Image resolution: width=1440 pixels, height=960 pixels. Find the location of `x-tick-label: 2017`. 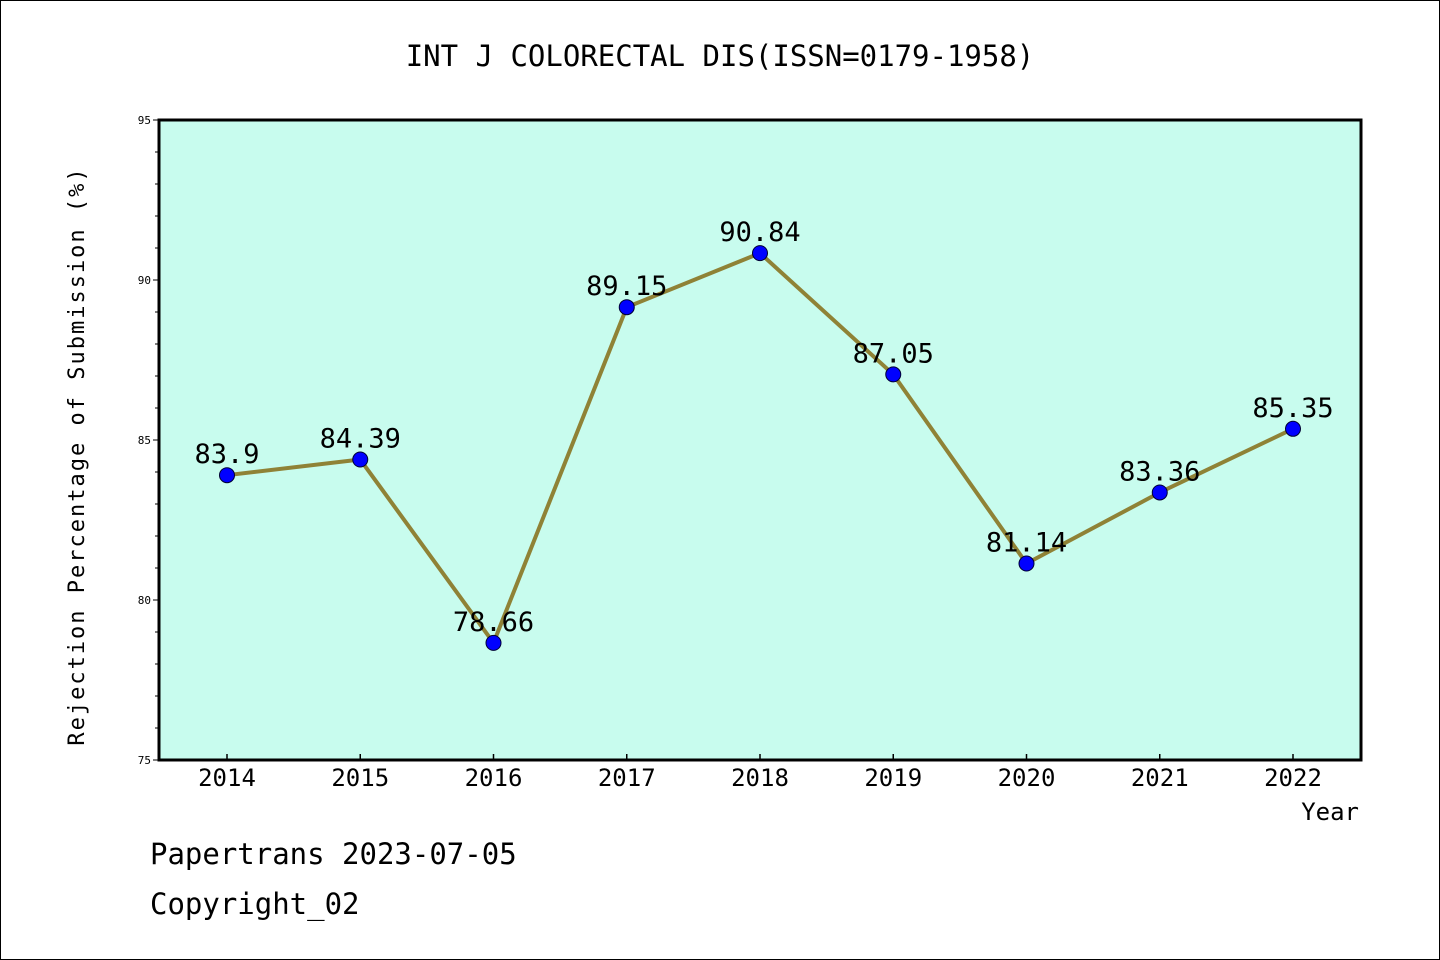

x-tick-label: 2017 is located at coordinates (627, 778).